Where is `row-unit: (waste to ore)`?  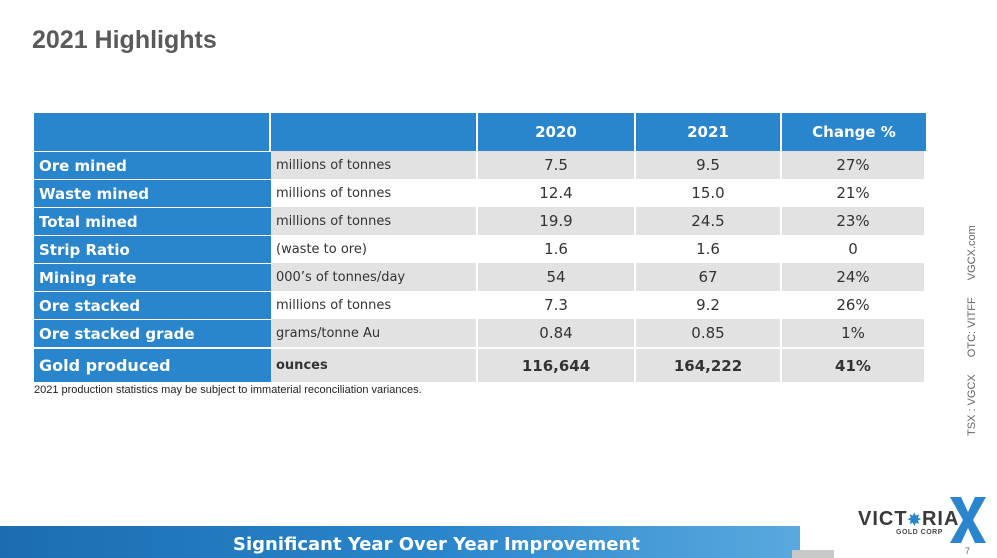
row-unit: (waste to ore) is located at coordinates (374, 249).